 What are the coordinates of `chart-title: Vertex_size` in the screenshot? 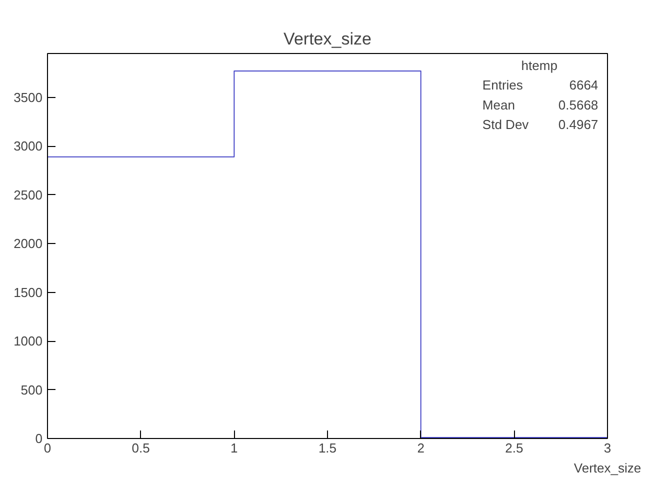 It's located at (328, 39).